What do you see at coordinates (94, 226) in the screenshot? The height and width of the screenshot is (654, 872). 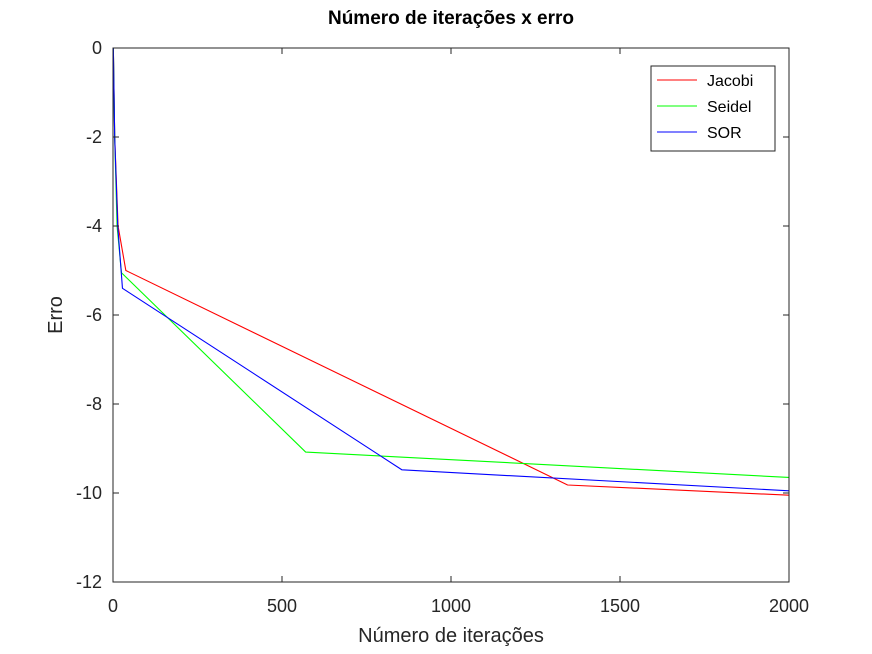 I see `y-tick-label: -4` at bounding box center [94, 226].